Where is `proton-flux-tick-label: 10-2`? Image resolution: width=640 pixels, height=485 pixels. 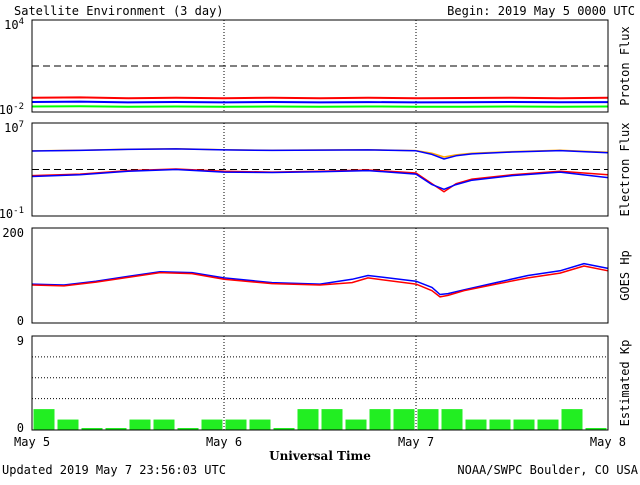 proton-flux-tick-label: 10-2 is located at coordinates (12, 109).